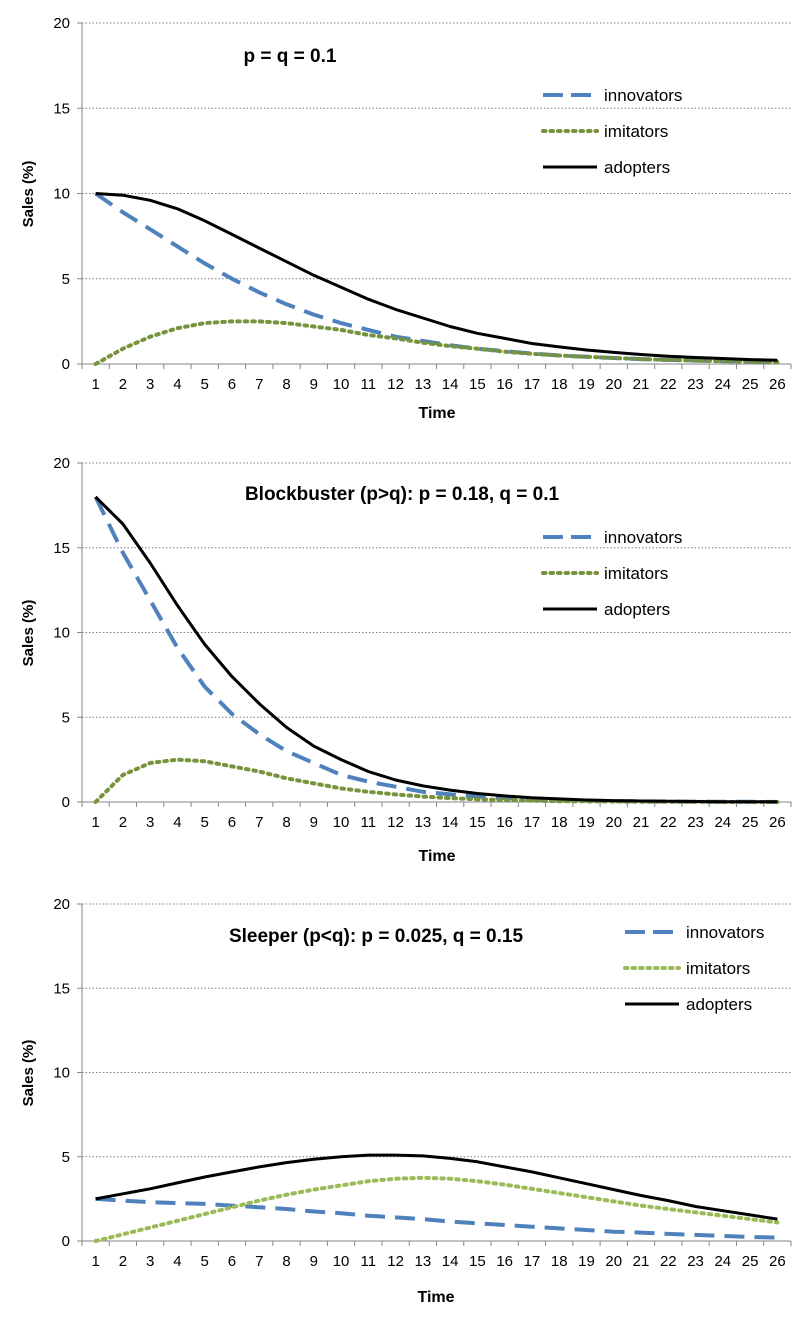 The height and width of the screenshot is (1317, 809). I want to click on series-line-innovators, so click(436, 1218).